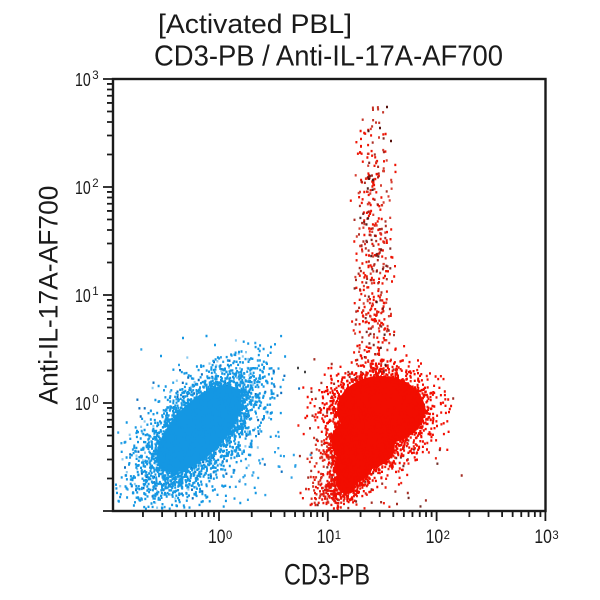 Image resolution: width=600 pixels, height=600 pixels. What do you see at coordinates (49, 295) in the screenshot?
I see `svg-text: Anti-IL-17A-AF700` at bounding box center [49, 295].